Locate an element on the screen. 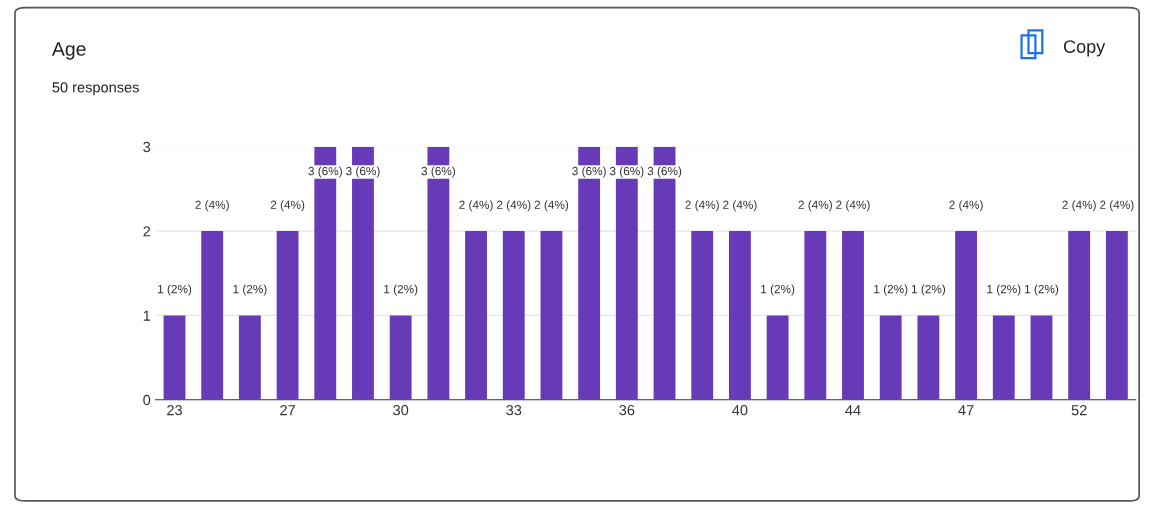  x-tick-label: 40 is located at coordinates (740, 410).